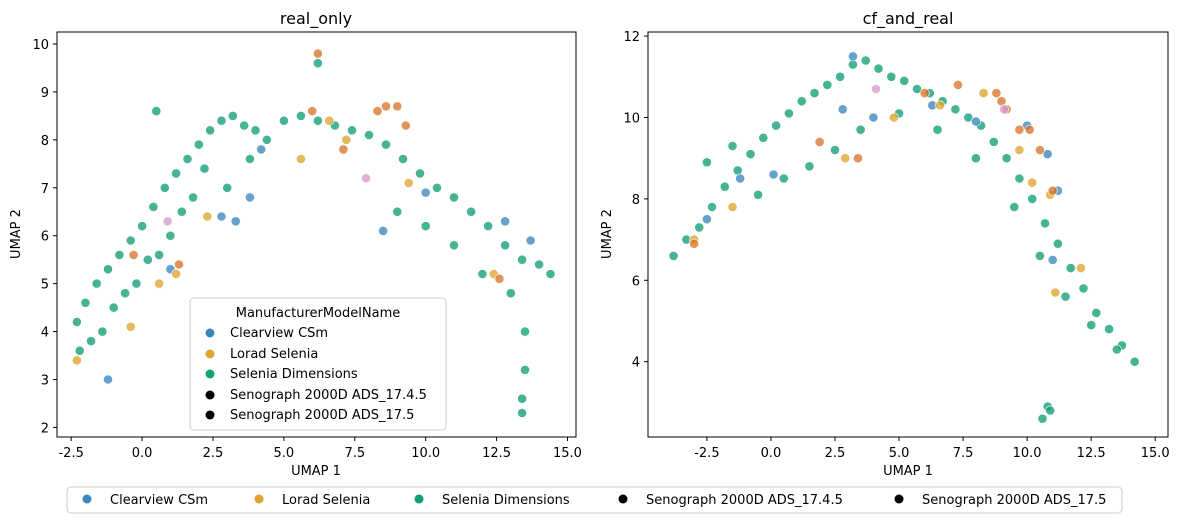 Image resolution: width=1189 pixels, height=523 pixels. Describe the element at coordinates (70, 453) in the screenshot. I see `xtick-label-real-only: -2.5` at that location.